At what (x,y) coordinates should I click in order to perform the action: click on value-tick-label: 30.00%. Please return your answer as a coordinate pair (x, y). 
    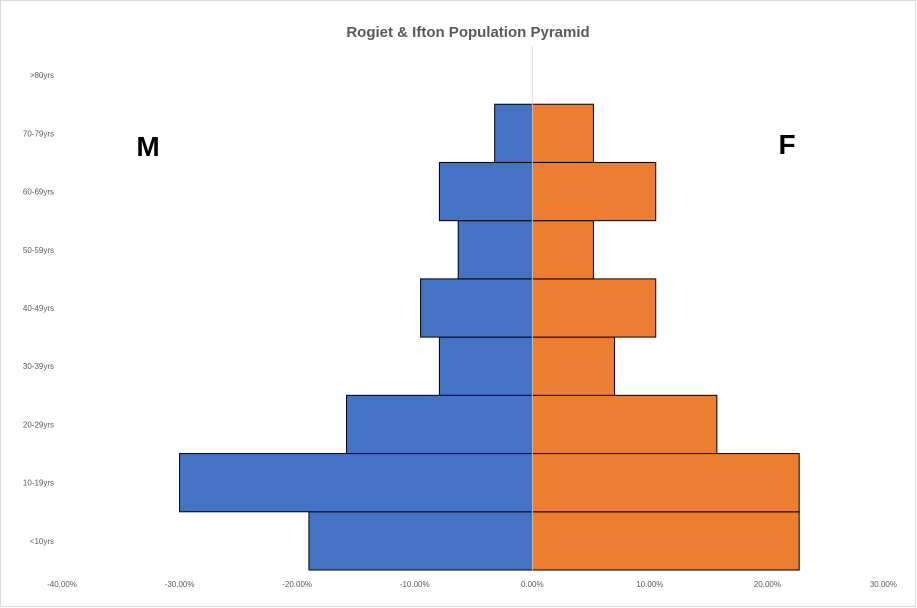
    Looking at the image, I should click on (883, 584).